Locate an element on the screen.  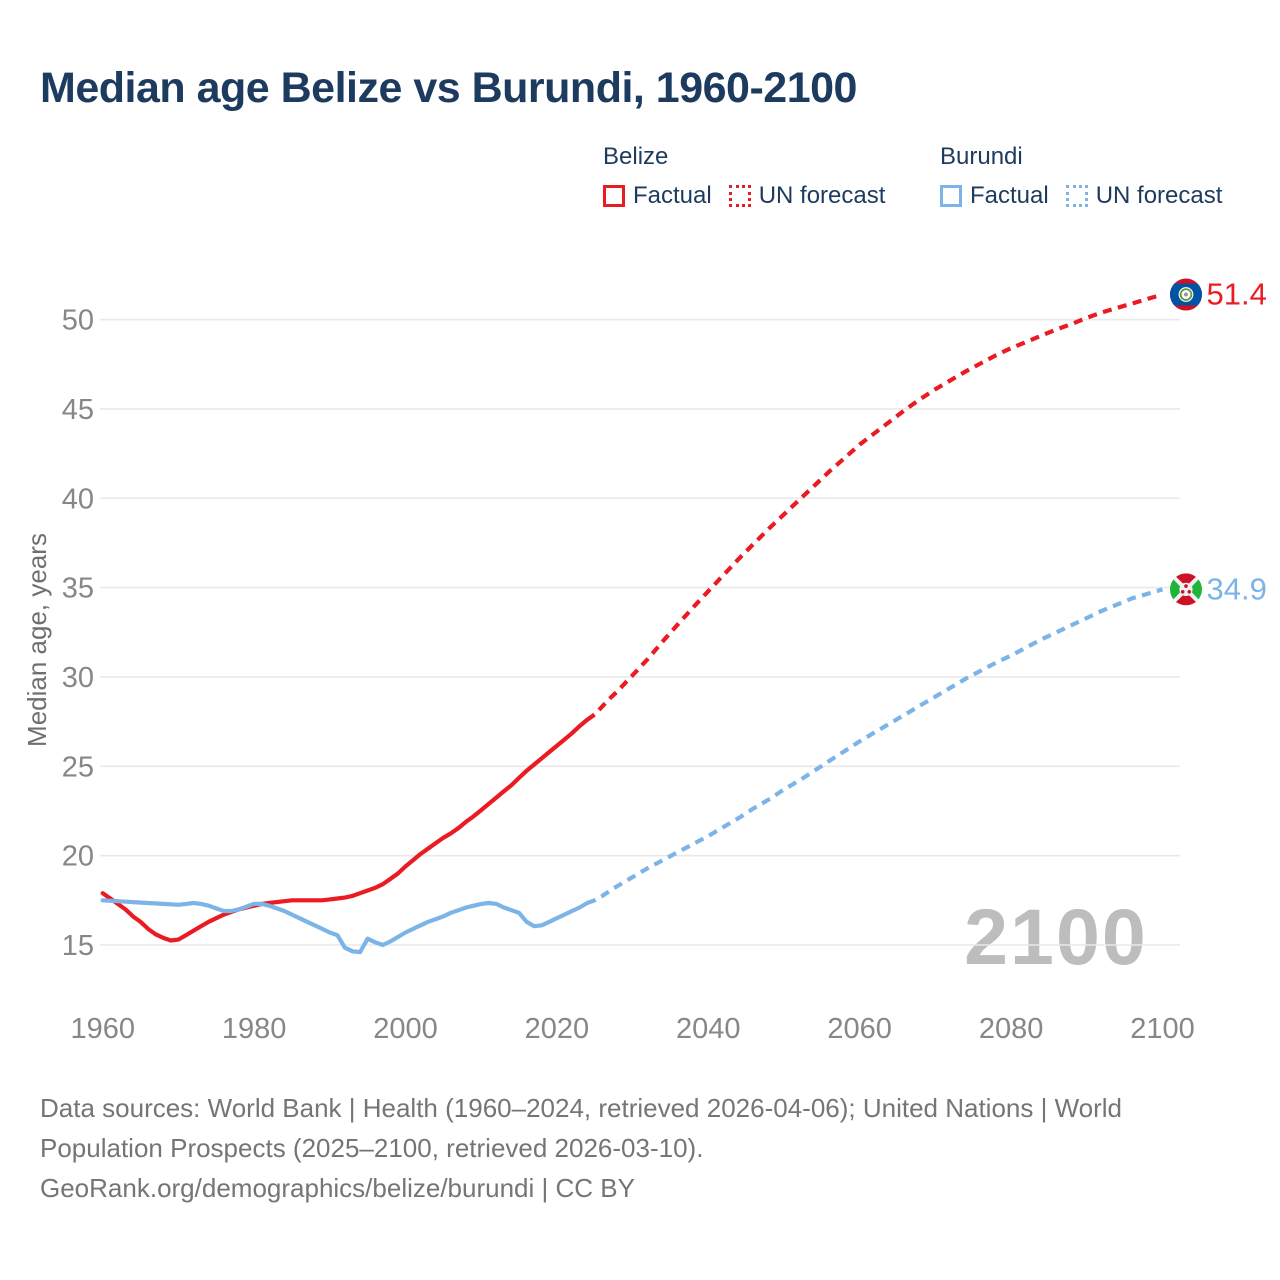
legend-item-burundi-forecast: UN forecast is located at coordinates (1144, 196).